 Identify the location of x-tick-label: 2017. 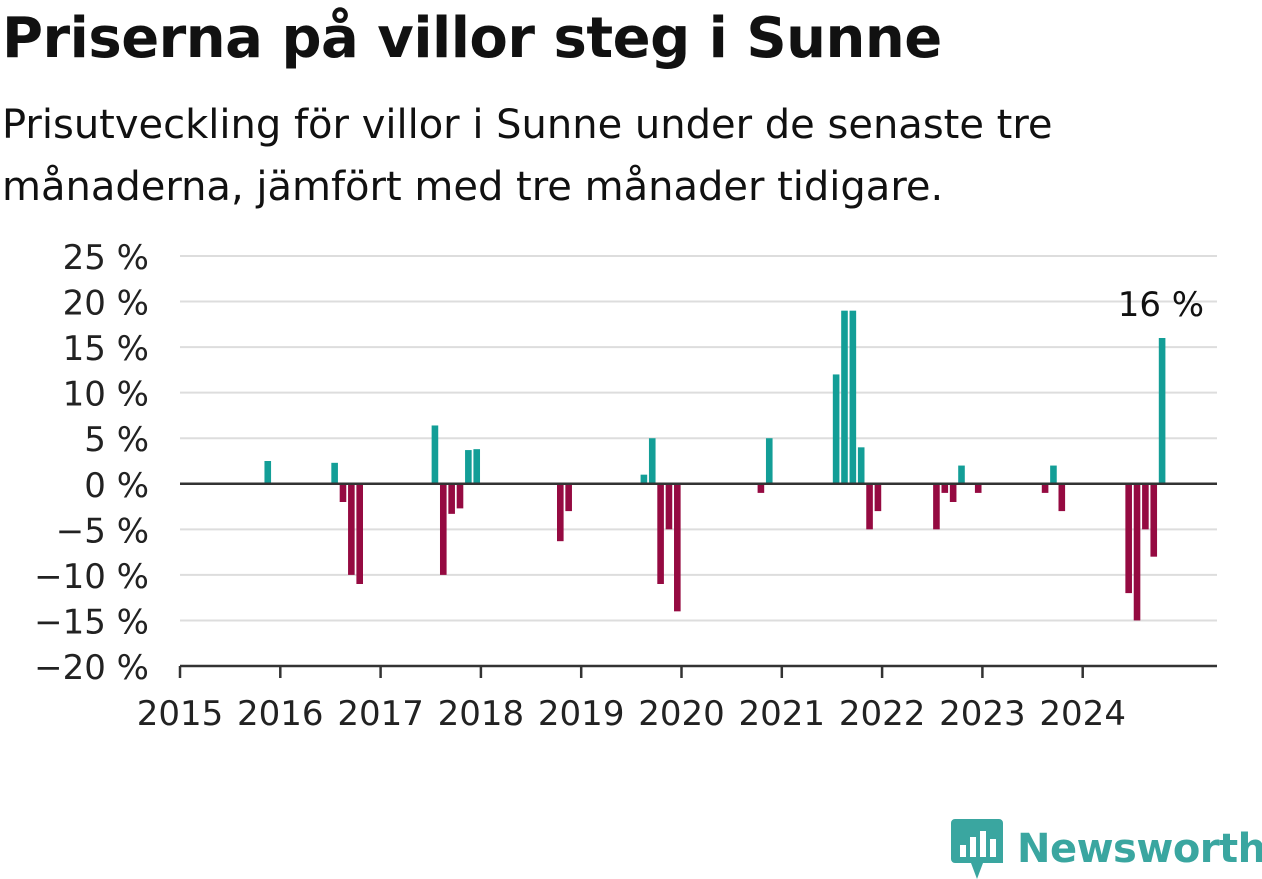
(380, 714).